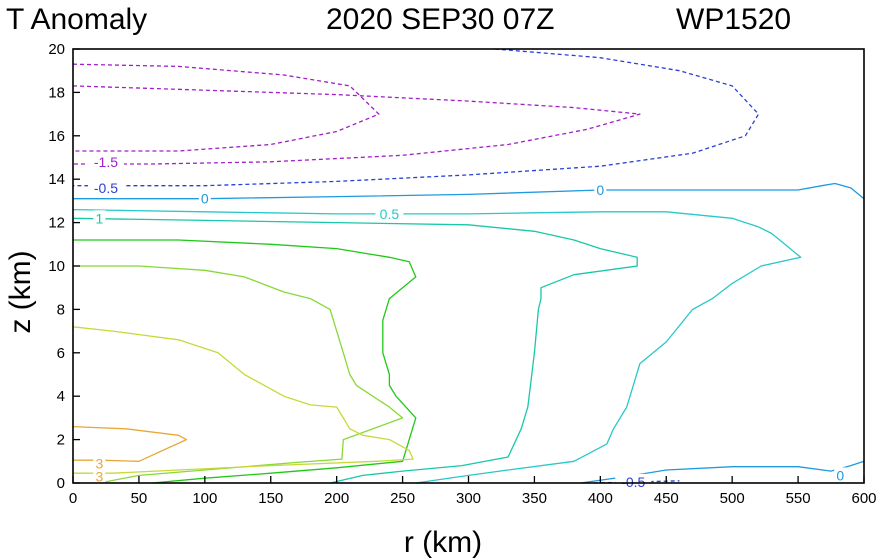 The height and width of the screenshot is (559, 879). Describe the element at coordinates (56, 223) in the screenshot. I see `y-tick-label: 12` at that location.